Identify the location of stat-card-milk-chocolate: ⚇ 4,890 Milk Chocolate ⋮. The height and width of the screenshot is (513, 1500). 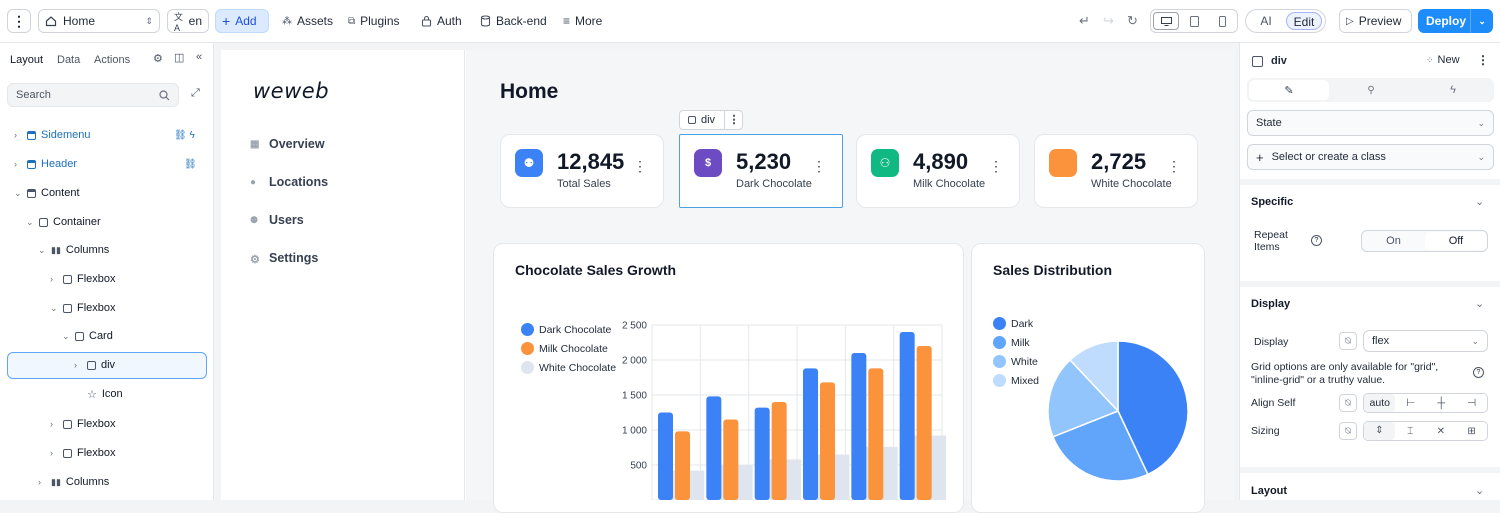
(938, 171).